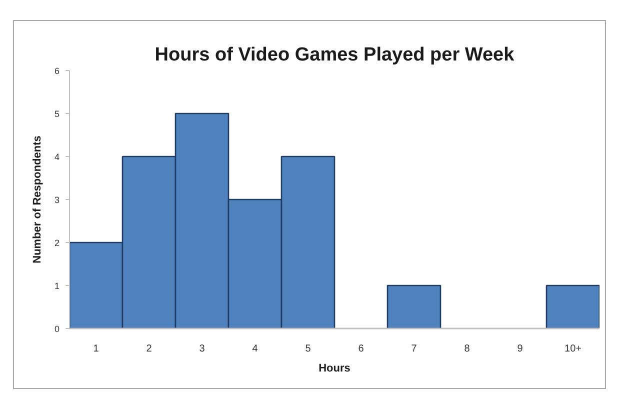 This screenshot has width=634, height=410. What do you see at coordinates (334, 368) in the screenshot?
I see `x-axis-title: Hours` at bounding box center [334, 368].